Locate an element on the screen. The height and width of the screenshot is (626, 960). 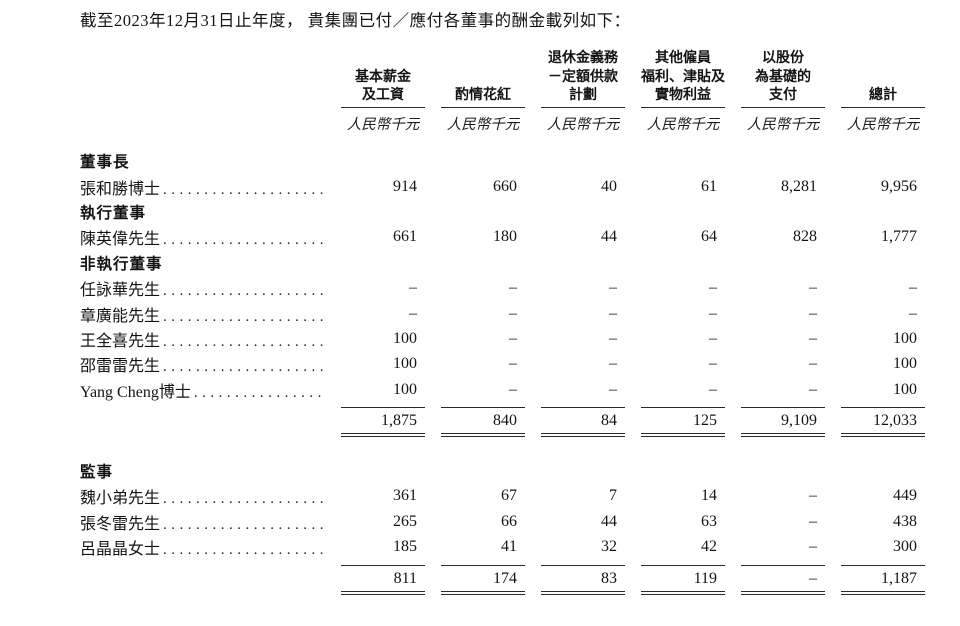
column-header-line: 以股份 is located at coordinates (783, 57).